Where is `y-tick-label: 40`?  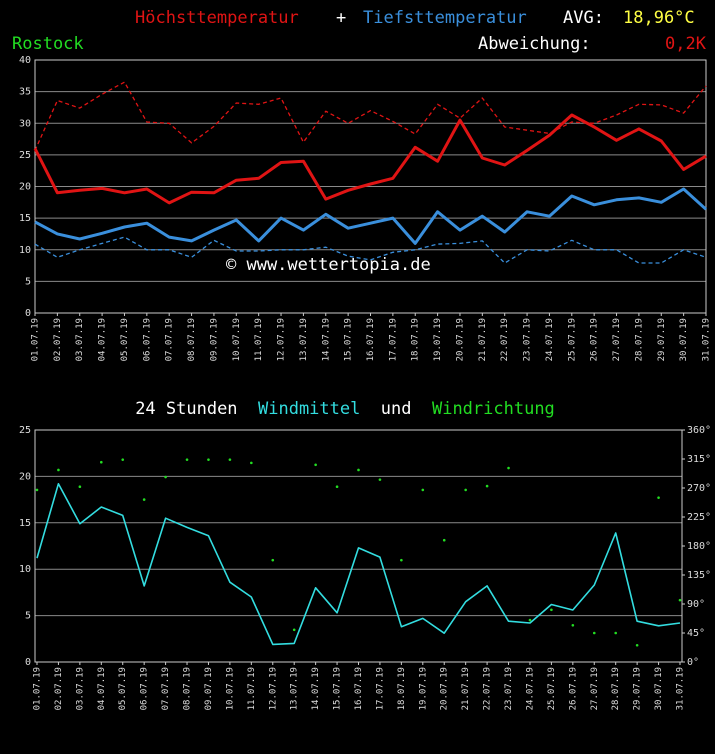
y-tick-label: 40 is located at coordinates (25, 60).